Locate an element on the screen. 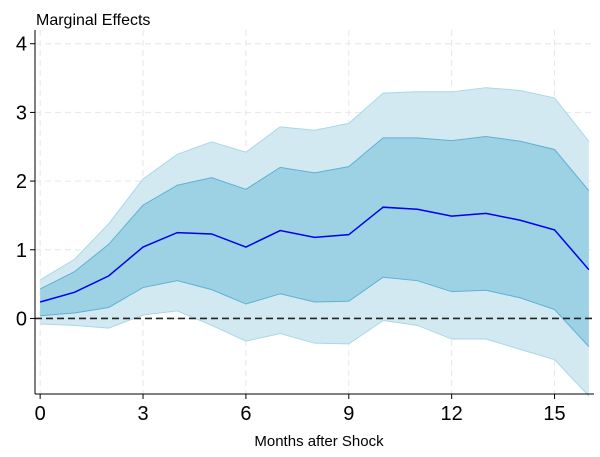  inner-band-lower-edge is located at coordinates (315, 311).